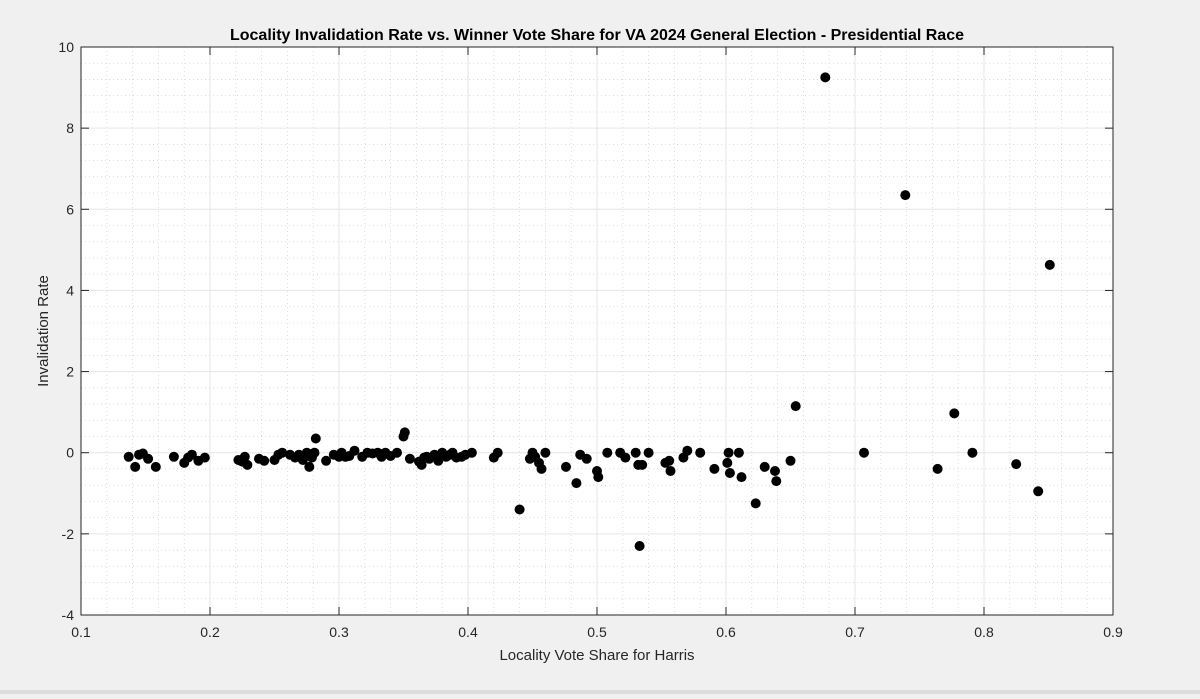  What do you see at coordinates (43, 331) in the screenshot?
I see `y-axis-label: Invalidation Rate` at bounding box center [43, 331].